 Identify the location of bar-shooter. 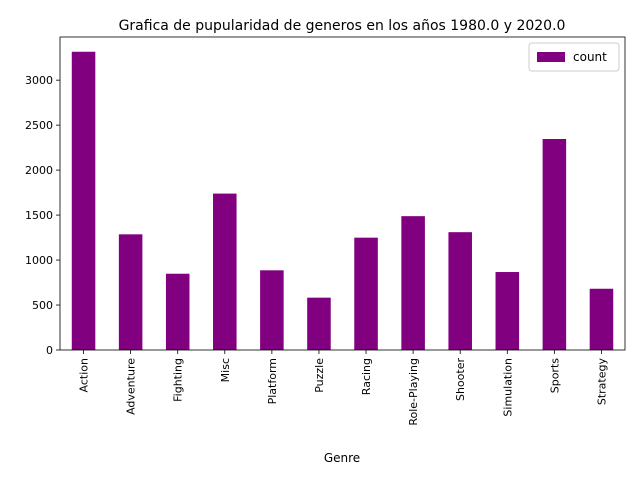
(460, 291).